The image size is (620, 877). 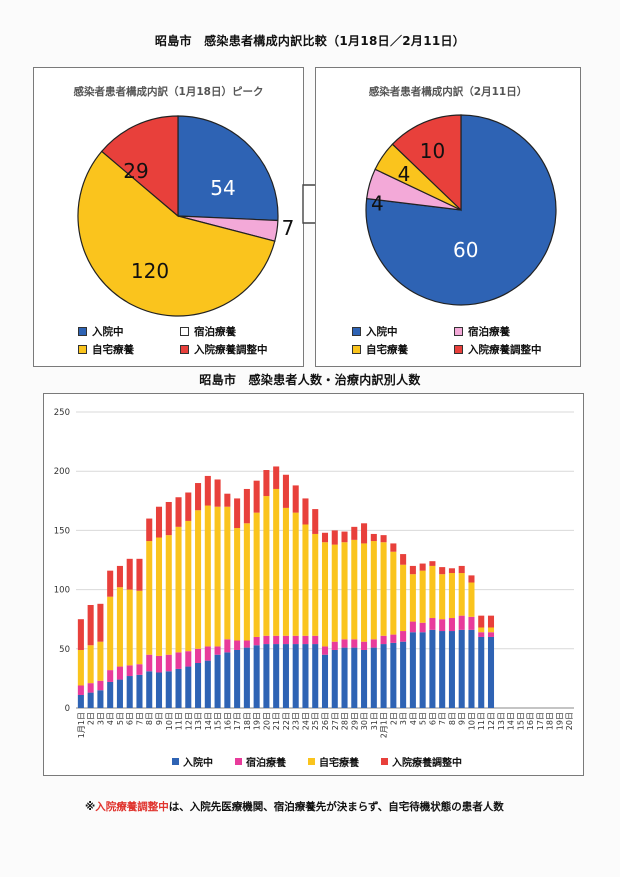 I want to click on x-tick-label: 19日, so click(x=559, y=721).